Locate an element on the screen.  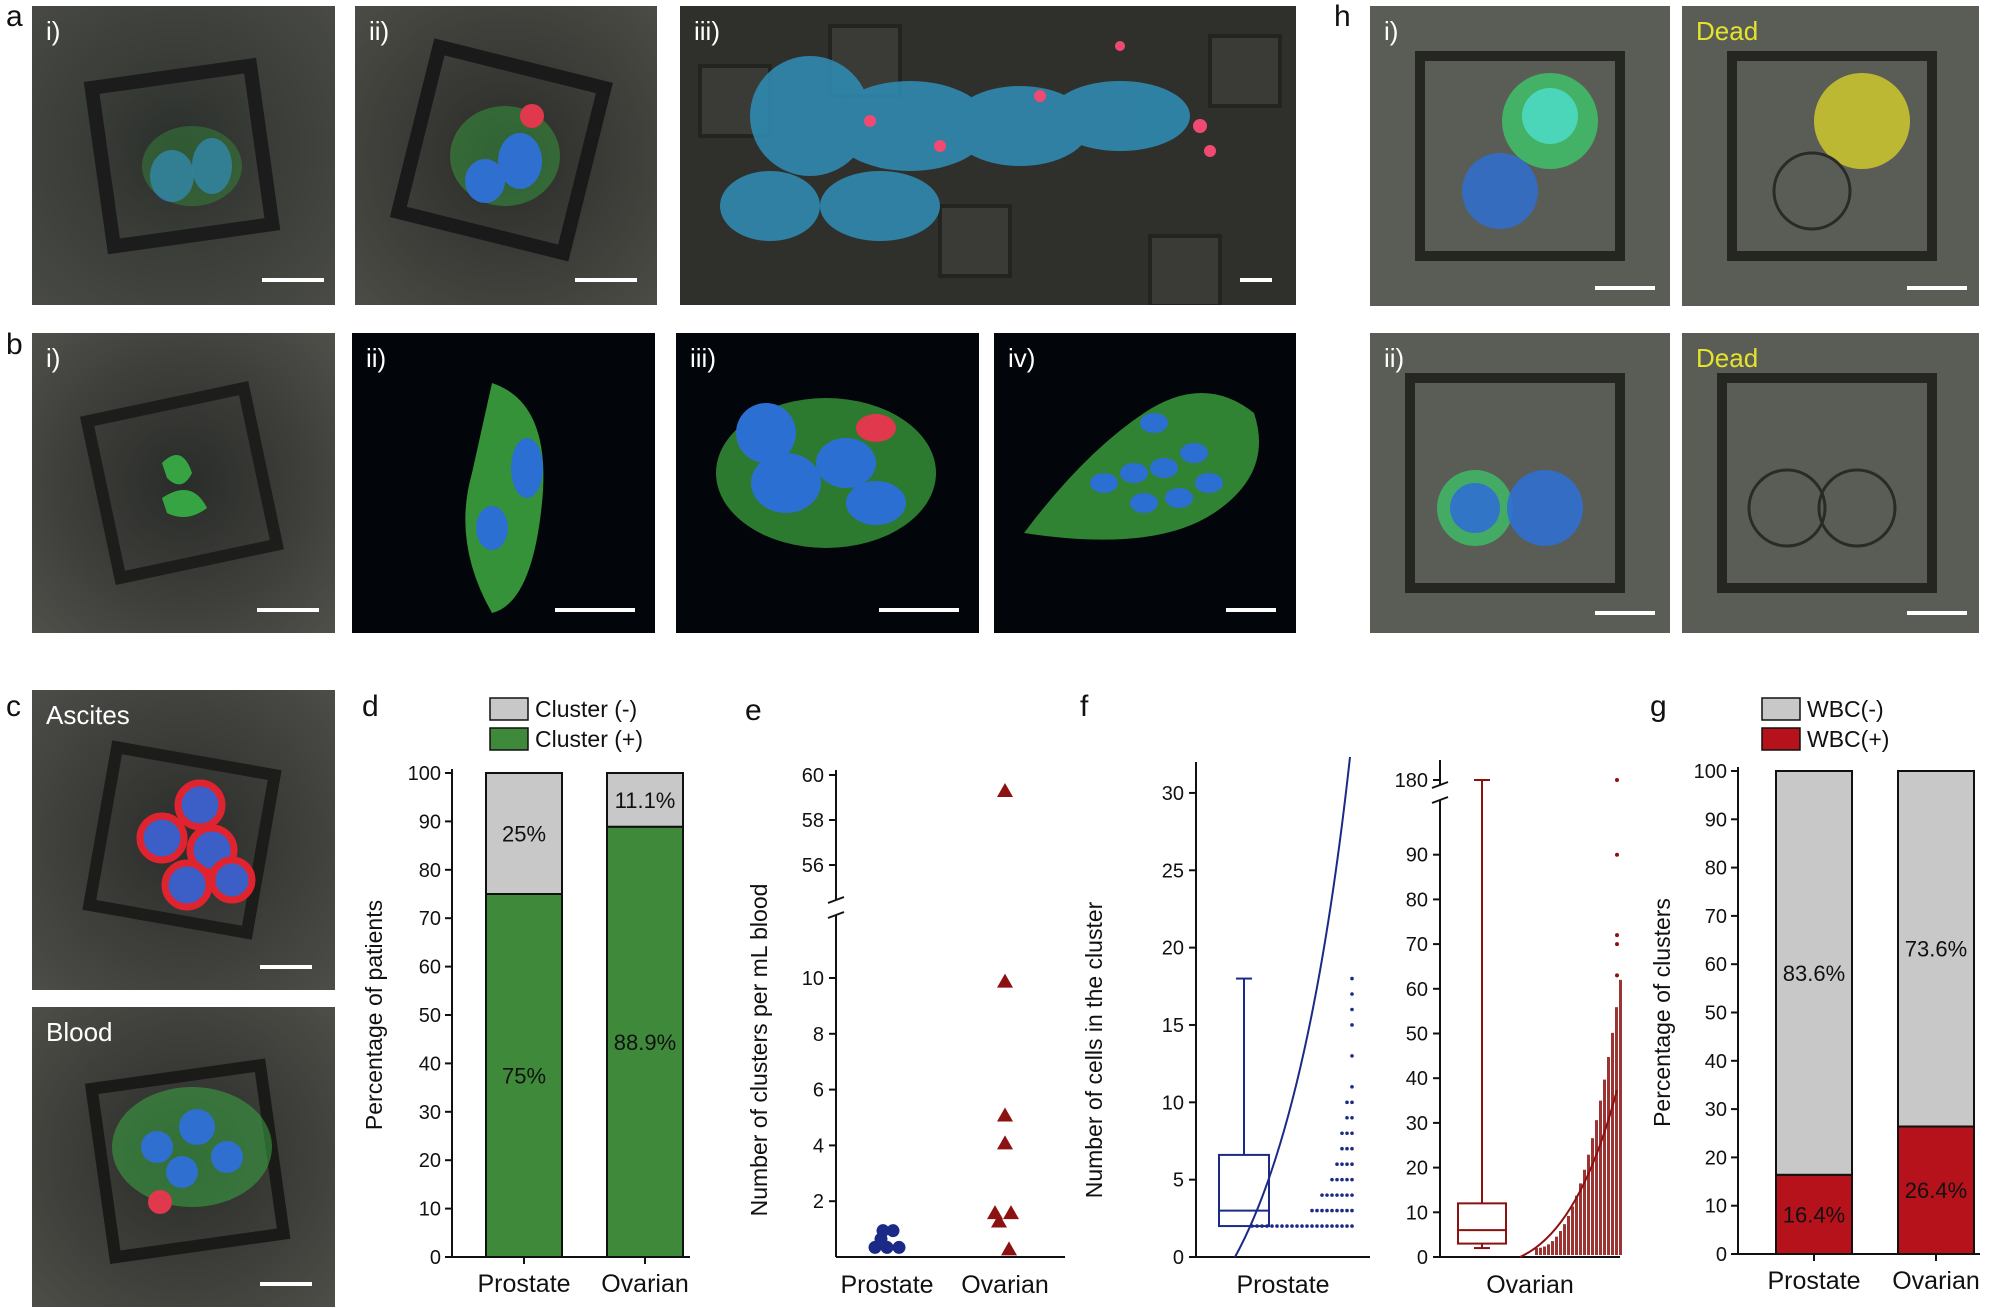
label-b-i: i) is located at coordinates (53, 358).